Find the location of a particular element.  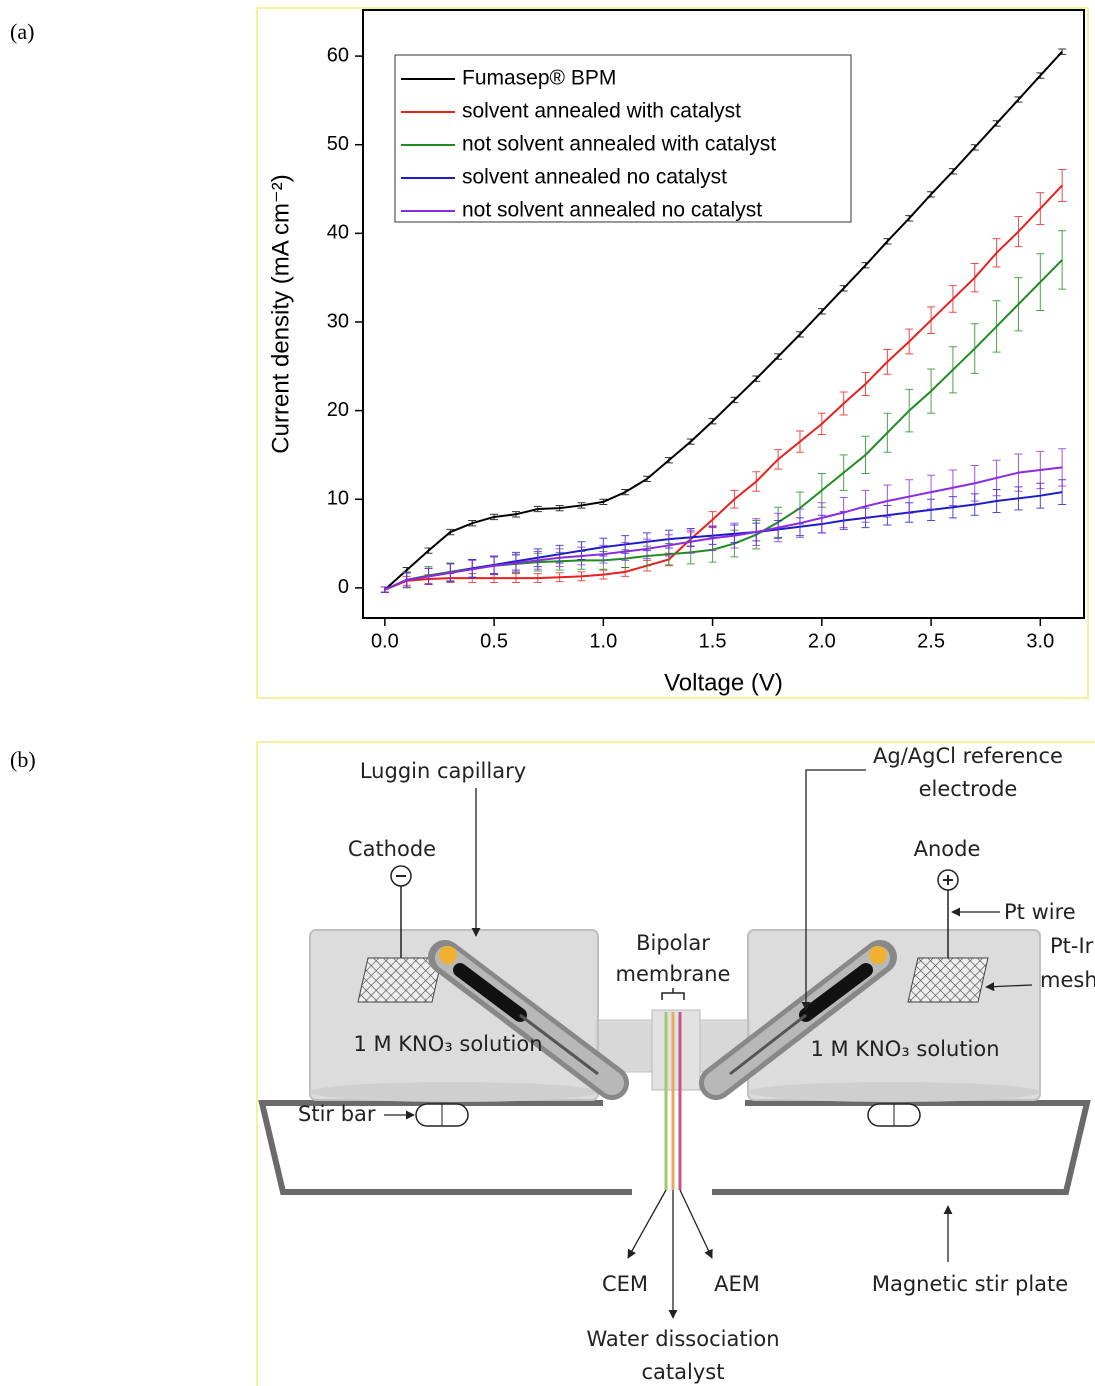

legend-label: not solvent annealed no catalyst is located at coordinates (612, 210).